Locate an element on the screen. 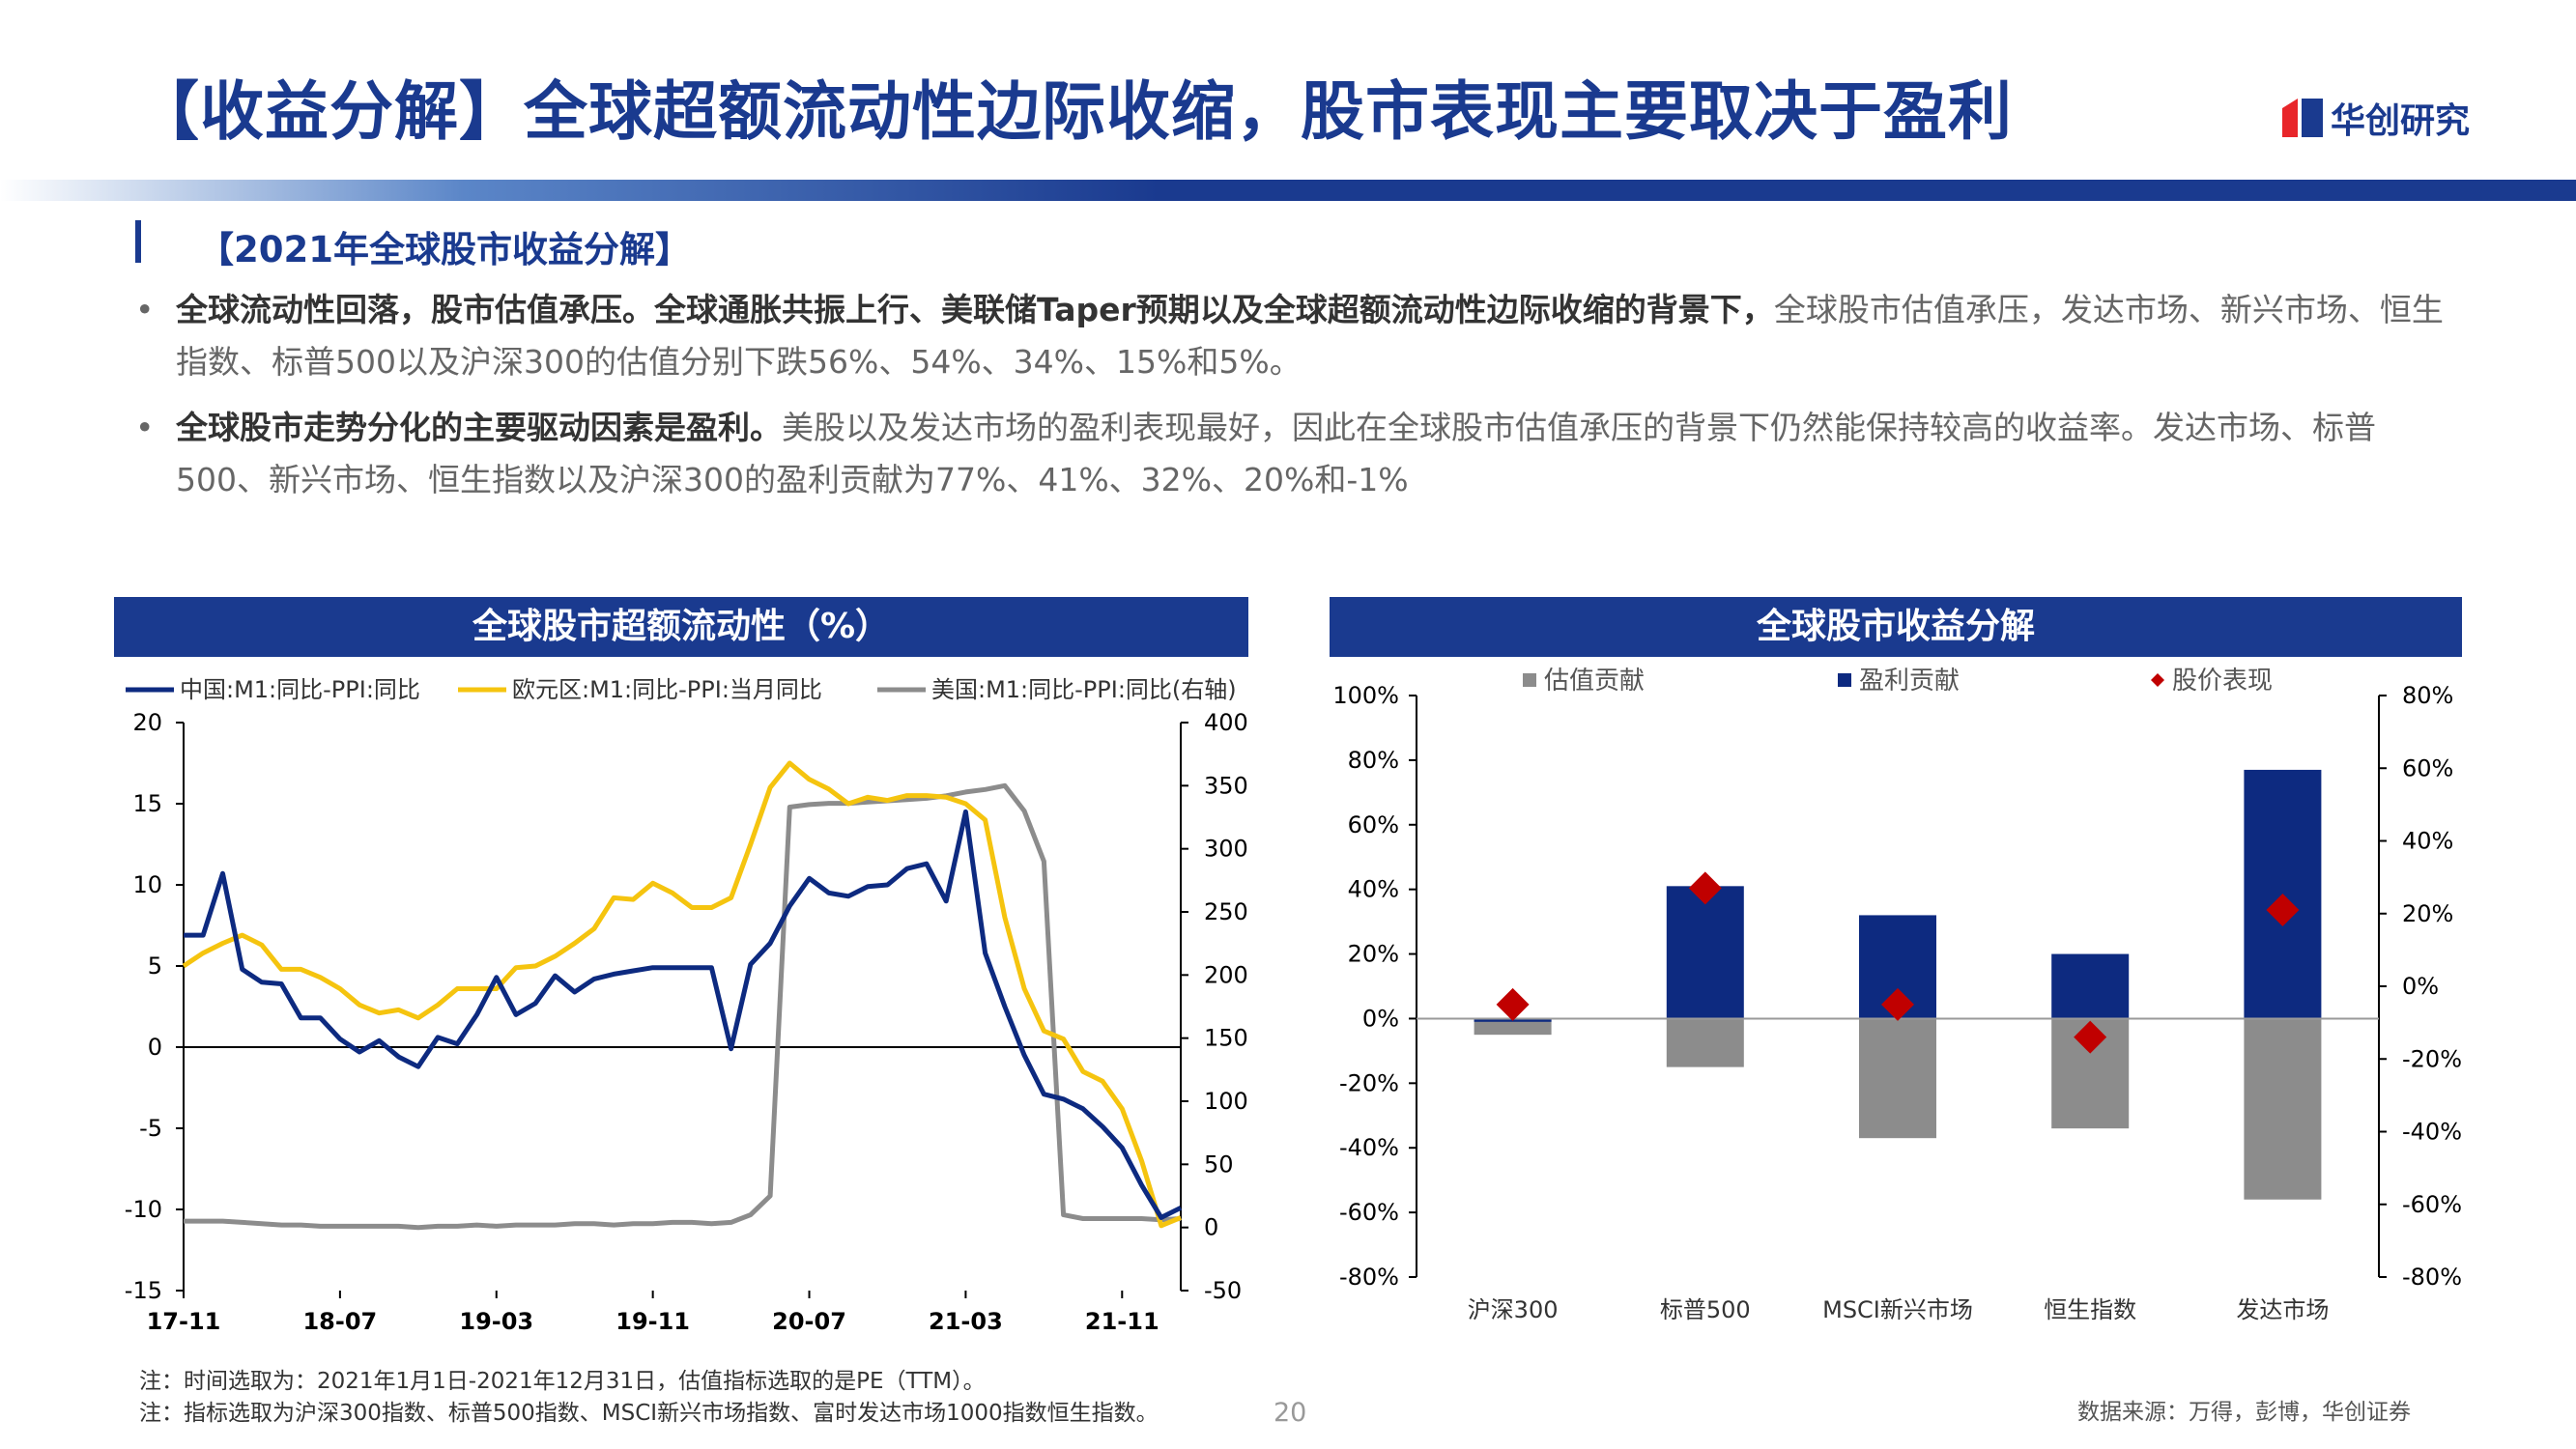  y-tick-label: -10 is located at coordinates (144, 1209).